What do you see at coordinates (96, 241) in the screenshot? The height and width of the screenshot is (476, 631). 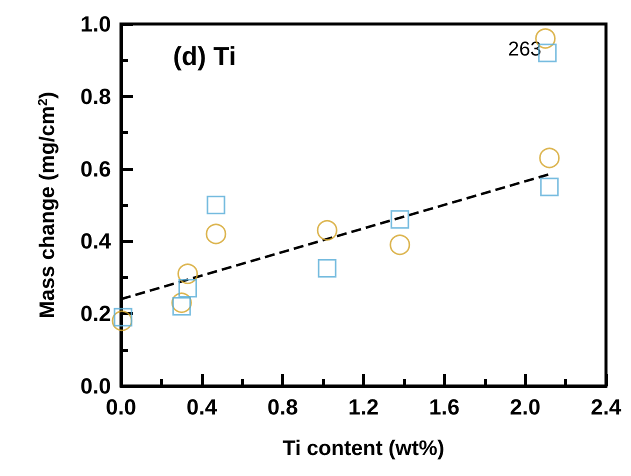 I see `y-tick-label: 0.4` at bounding box center [96, 241].